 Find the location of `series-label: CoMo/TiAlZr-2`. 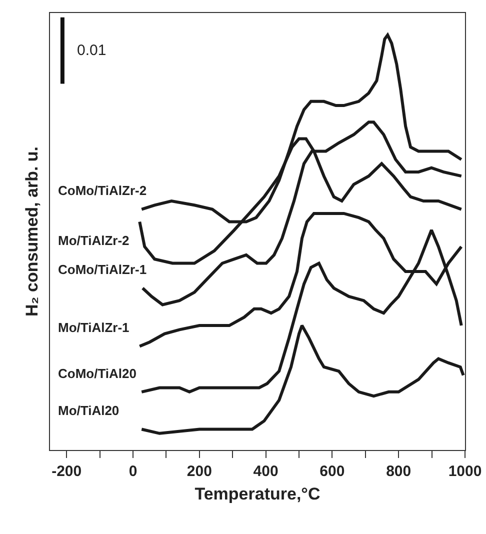

series-label: CoMo/TiAlZr-2 is located at coordinates (102, 190).